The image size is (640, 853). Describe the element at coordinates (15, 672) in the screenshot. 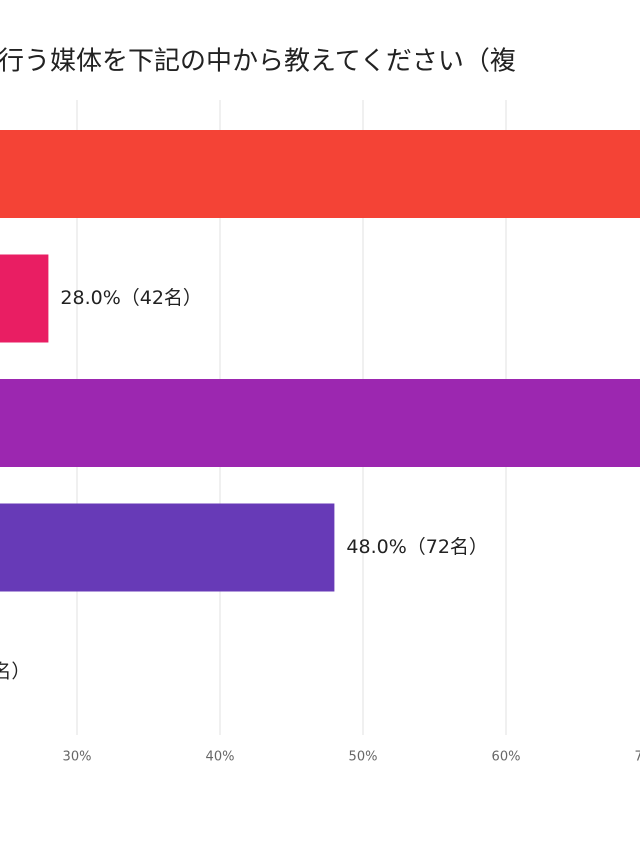

I see `data-label: 16.0%（24名）` at that location.